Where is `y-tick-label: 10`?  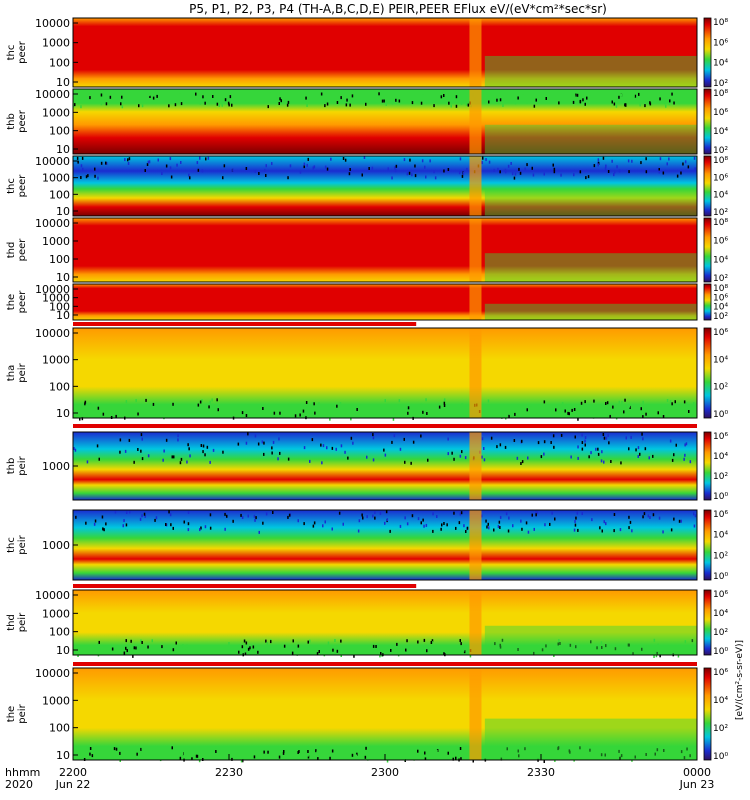 y-tick-label: 10 is located at coordinates (63, 755).